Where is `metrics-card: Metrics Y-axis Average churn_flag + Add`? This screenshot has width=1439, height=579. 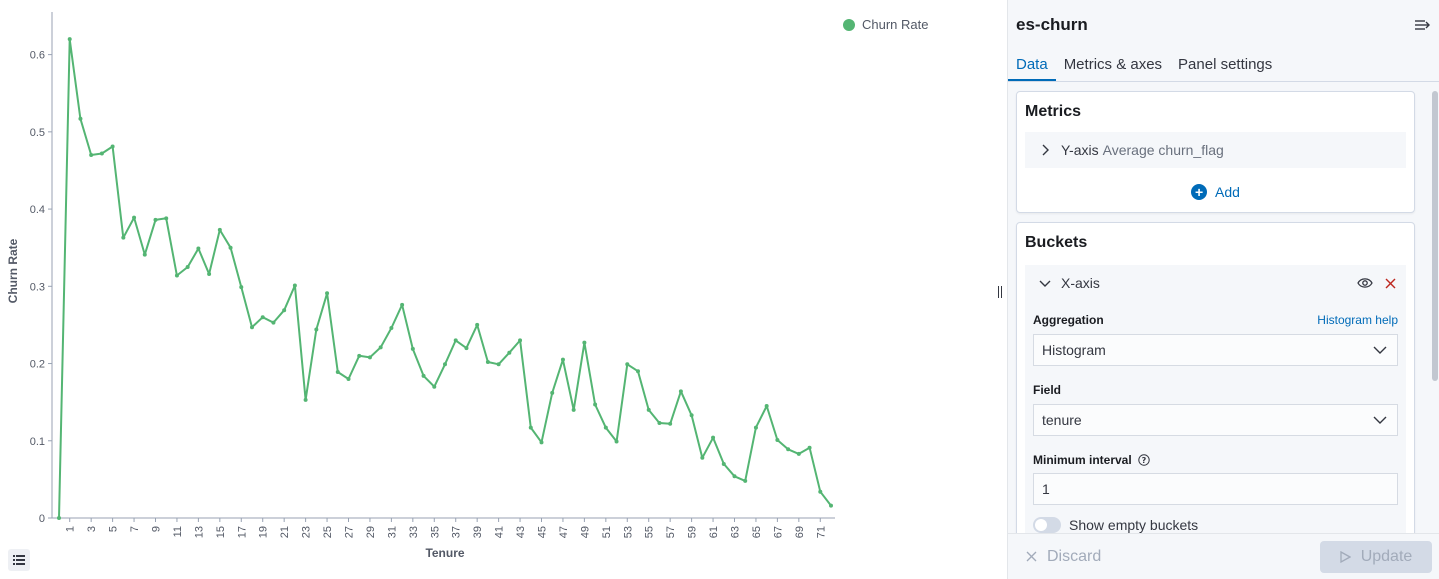 metrics-card: Metrics Y-axis Average churn_flag + Add is located at coordinates (1215, 152).